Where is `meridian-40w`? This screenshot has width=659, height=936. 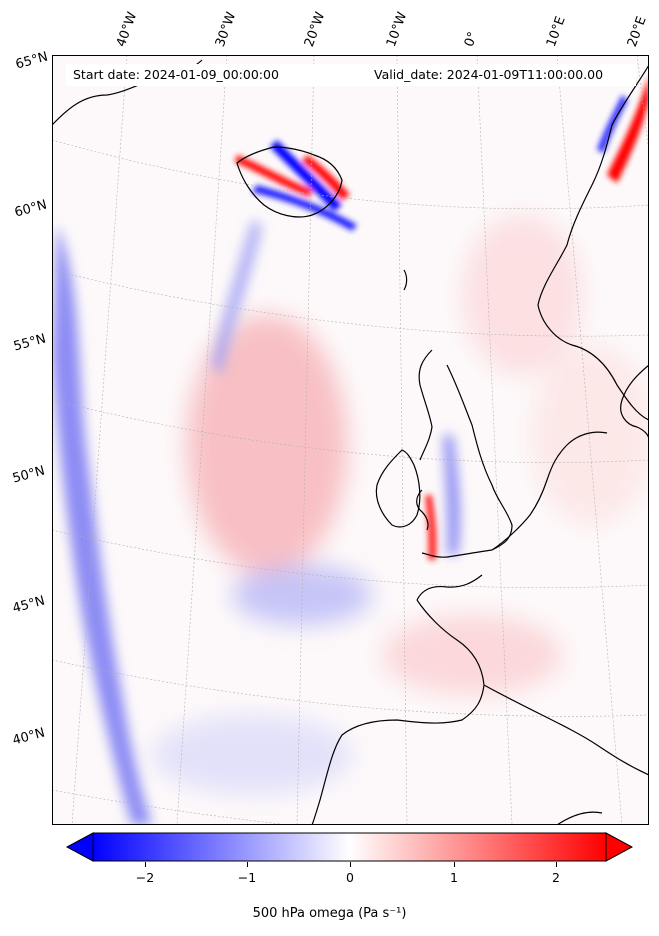 meridian-40w is located at coordinates (99, 440).